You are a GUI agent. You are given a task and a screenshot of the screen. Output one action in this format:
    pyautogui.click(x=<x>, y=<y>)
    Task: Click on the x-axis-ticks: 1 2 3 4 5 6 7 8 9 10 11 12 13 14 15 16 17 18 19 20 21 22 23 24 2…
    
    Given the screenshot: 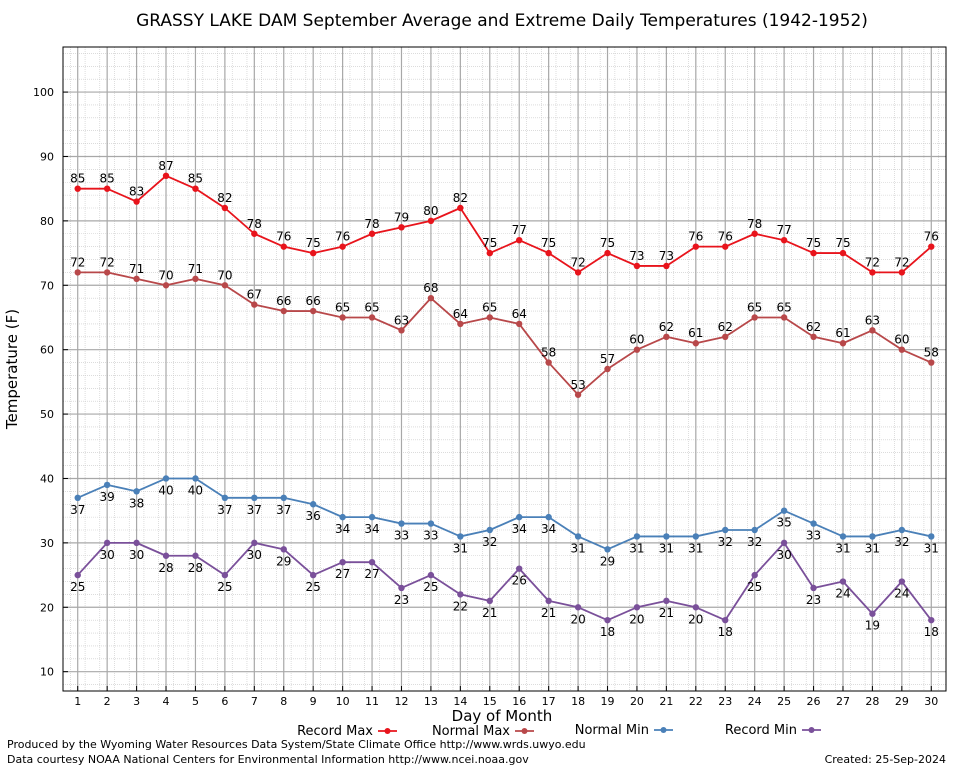 What is the action you would take?
    pyautogui.click(x=506, y=697)
    